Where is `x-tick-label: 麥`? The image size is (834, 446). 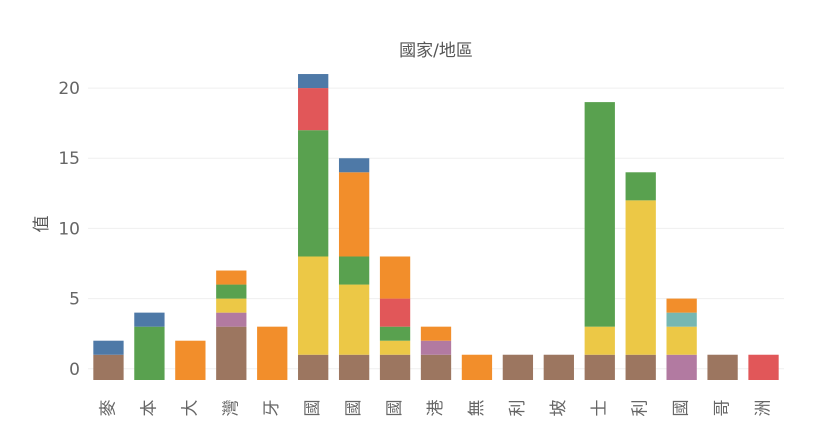
x-tick-label: 麥 is located at coordinates (108, 408).